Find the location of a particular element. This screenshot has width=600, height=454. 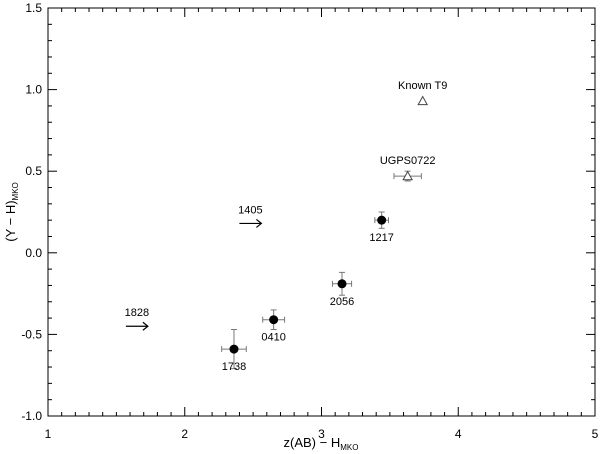

x-axis-title-sub: MKO is located at coordinates (349, 447).